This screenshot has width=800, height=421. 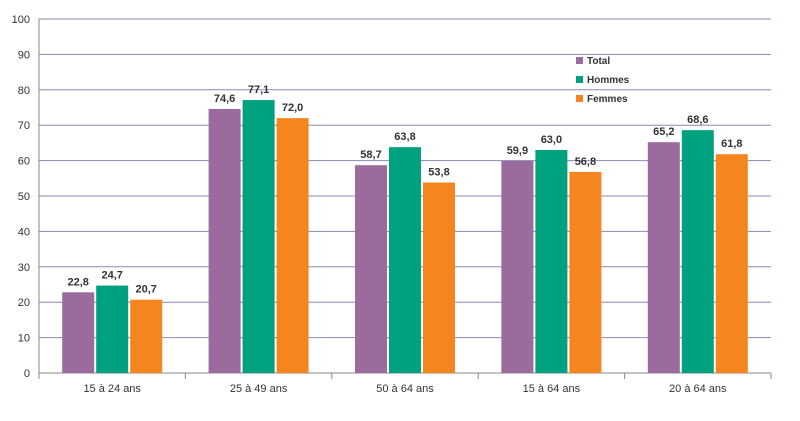 I want to click on y-axis-ticks: 0 10 20 30 40 50 60 70 80 90 100, so click(x=21, y=197).